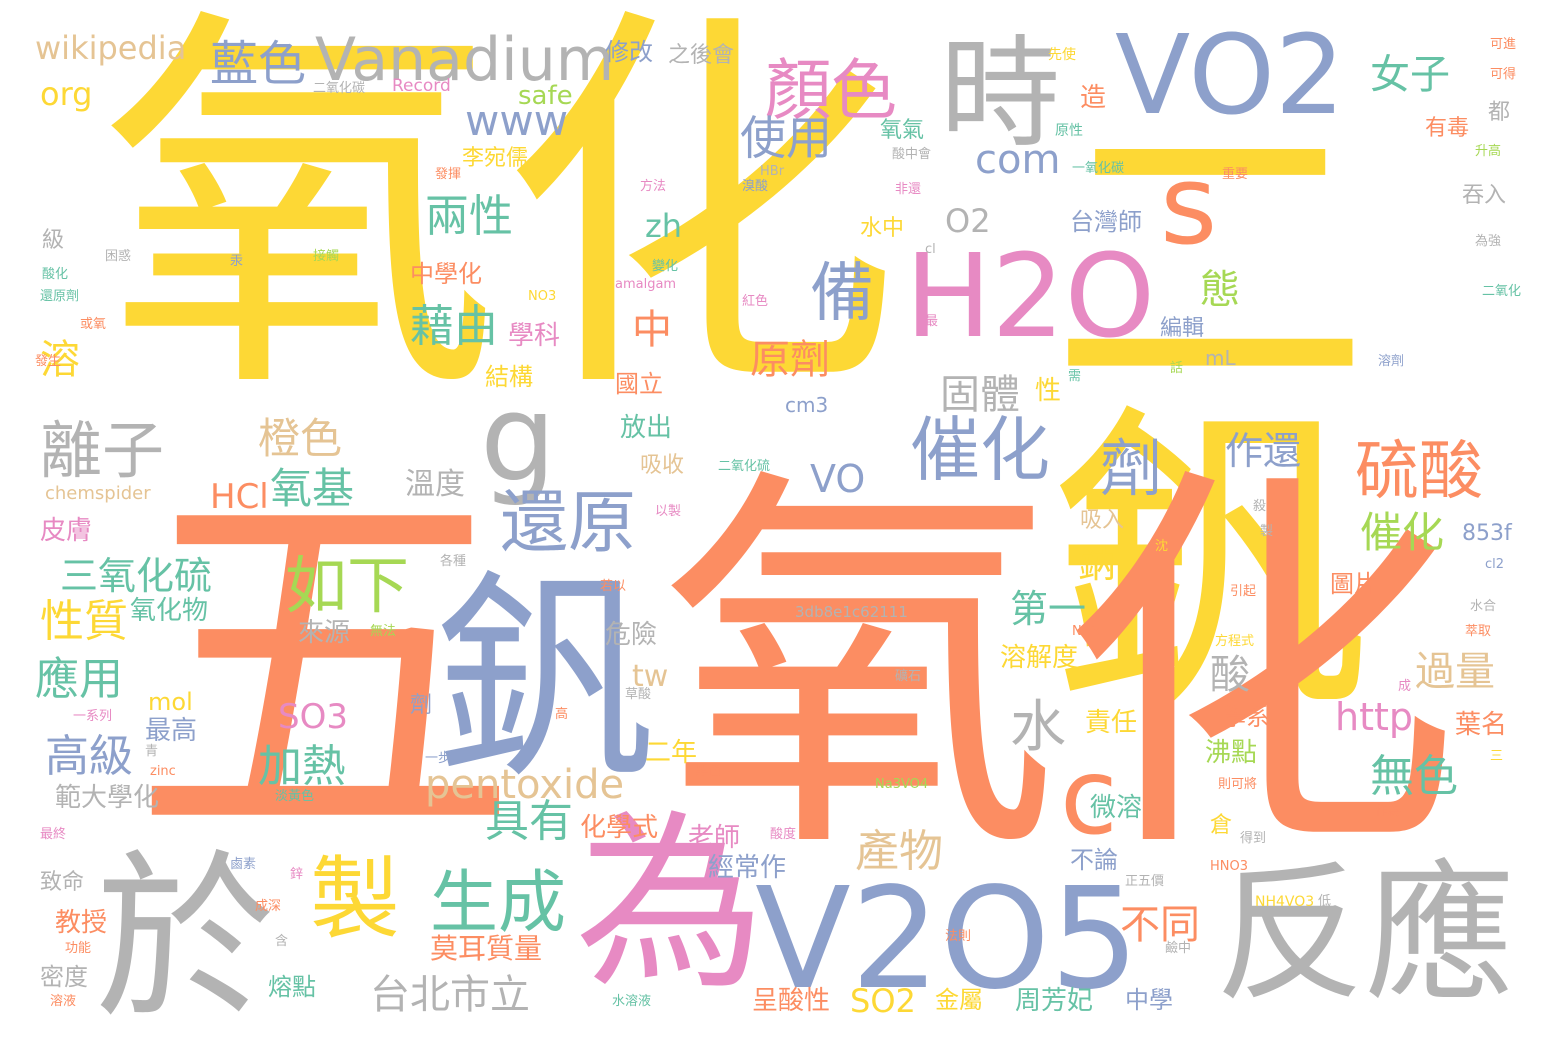 The width and height of the screenshot is (1548, 1052). I want to click on word-cloud-word: 萃取, so click(1478, 631).